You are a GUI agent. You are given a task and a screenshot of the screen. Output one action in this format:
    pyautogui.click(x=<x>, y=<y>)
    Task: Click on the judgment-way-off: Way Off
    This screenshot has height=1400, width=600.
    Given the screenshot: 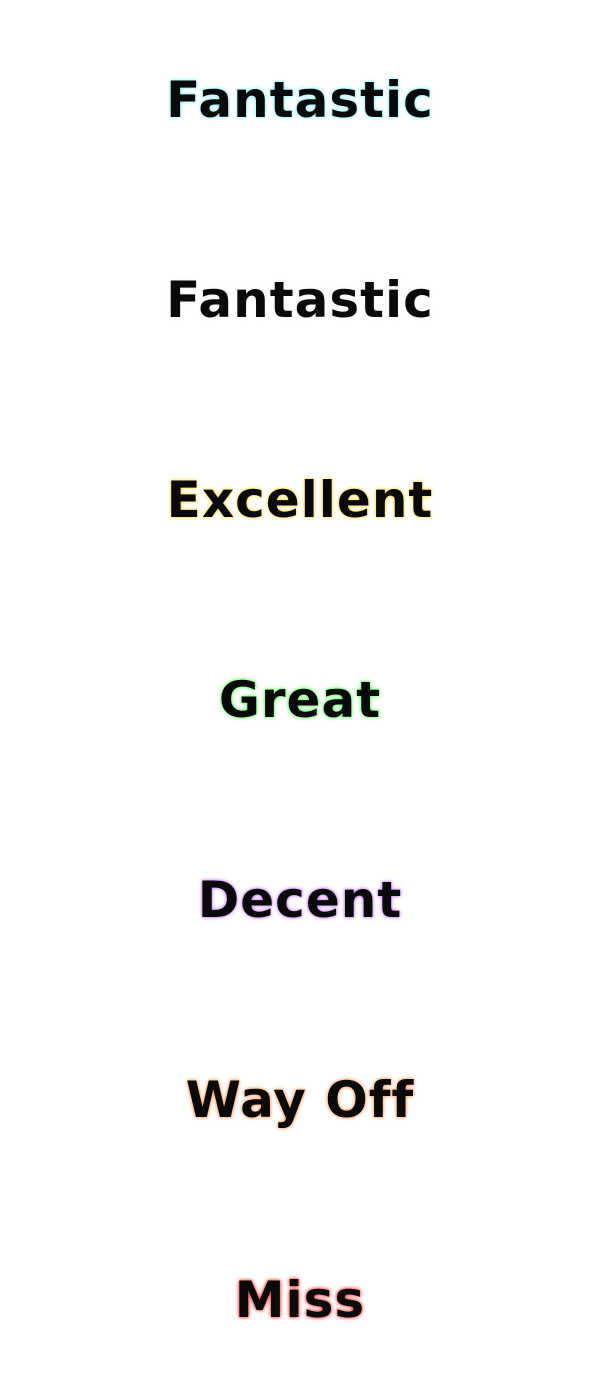 What is the action you would take?
    pyautogui.click(x=300, y=1100)
    